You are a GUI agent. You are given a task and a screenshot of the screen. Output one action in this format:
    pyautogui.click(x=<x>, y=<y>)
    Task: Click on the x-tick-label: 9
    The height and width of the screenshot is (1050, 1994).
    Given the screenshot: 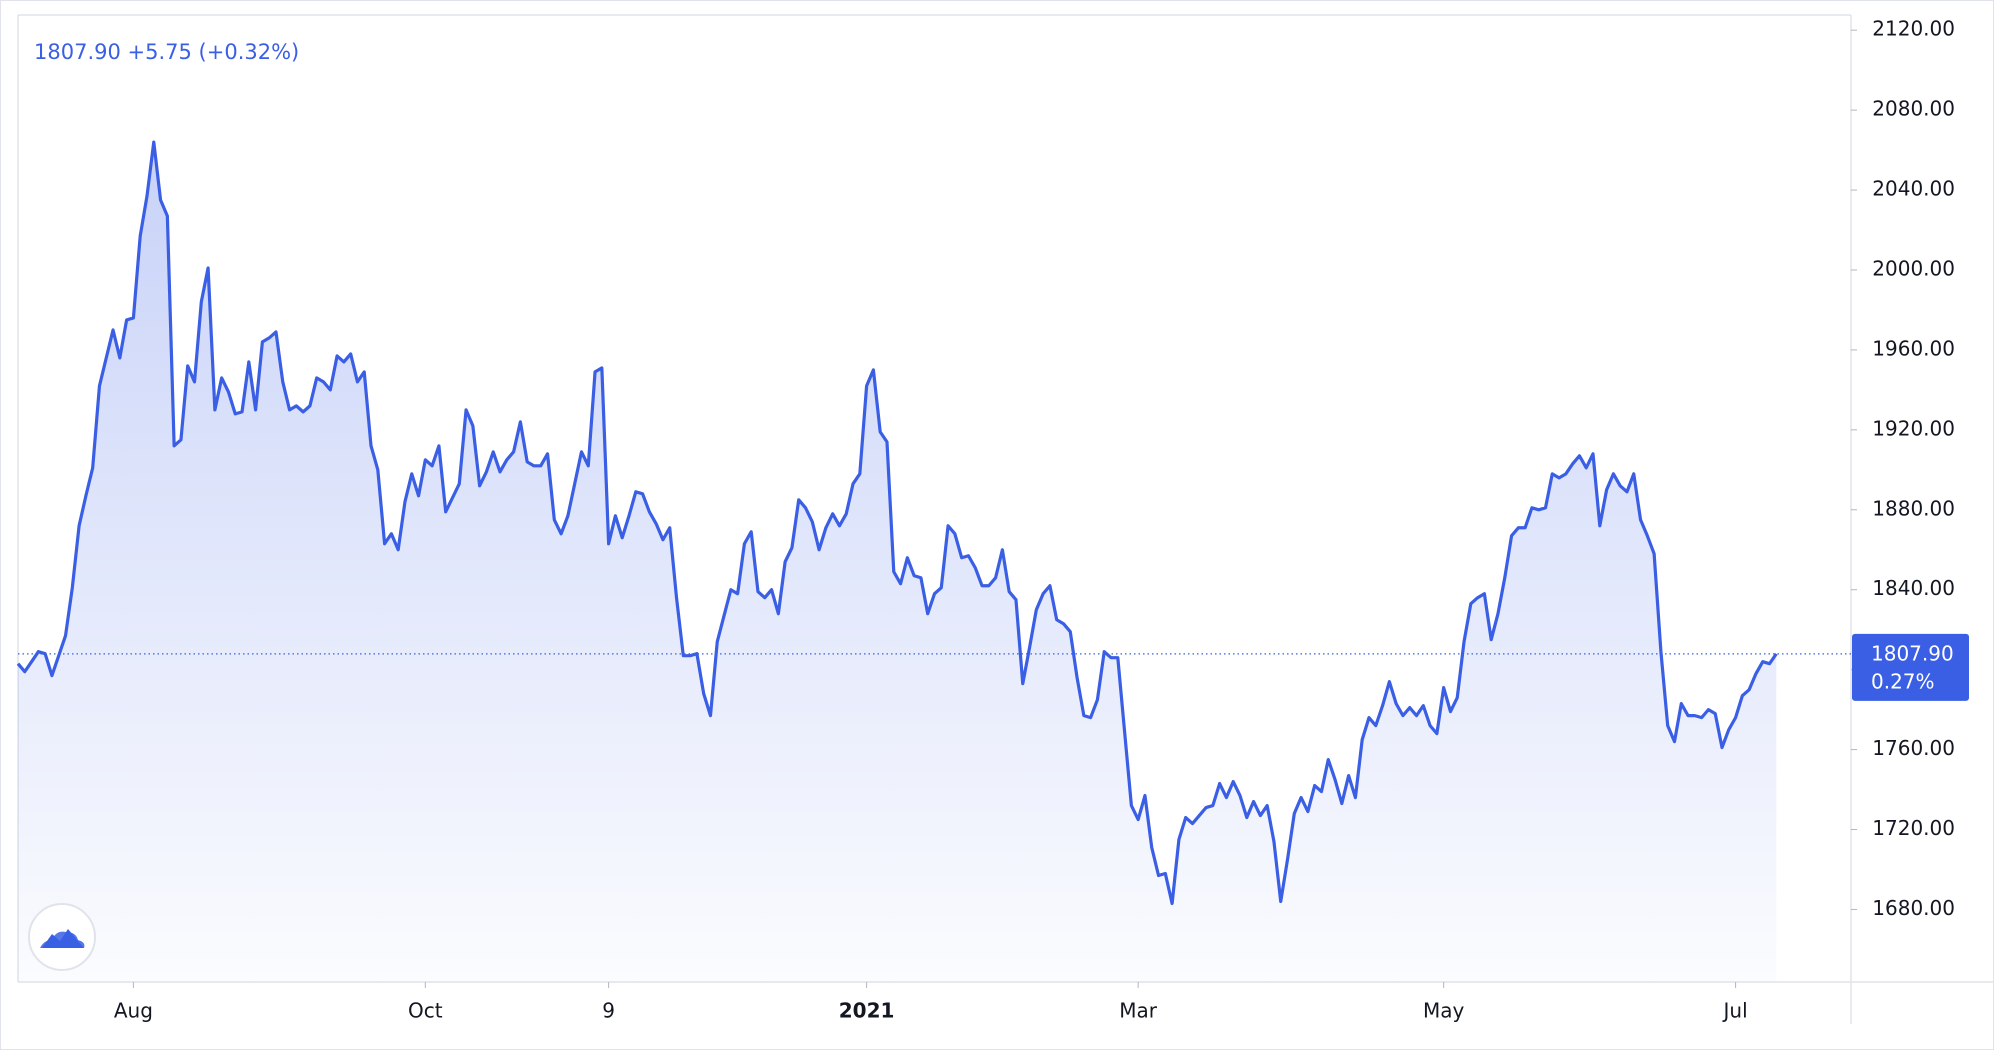 What is the action you would take?
    pyautogui.click(x=608, y=1011)
    